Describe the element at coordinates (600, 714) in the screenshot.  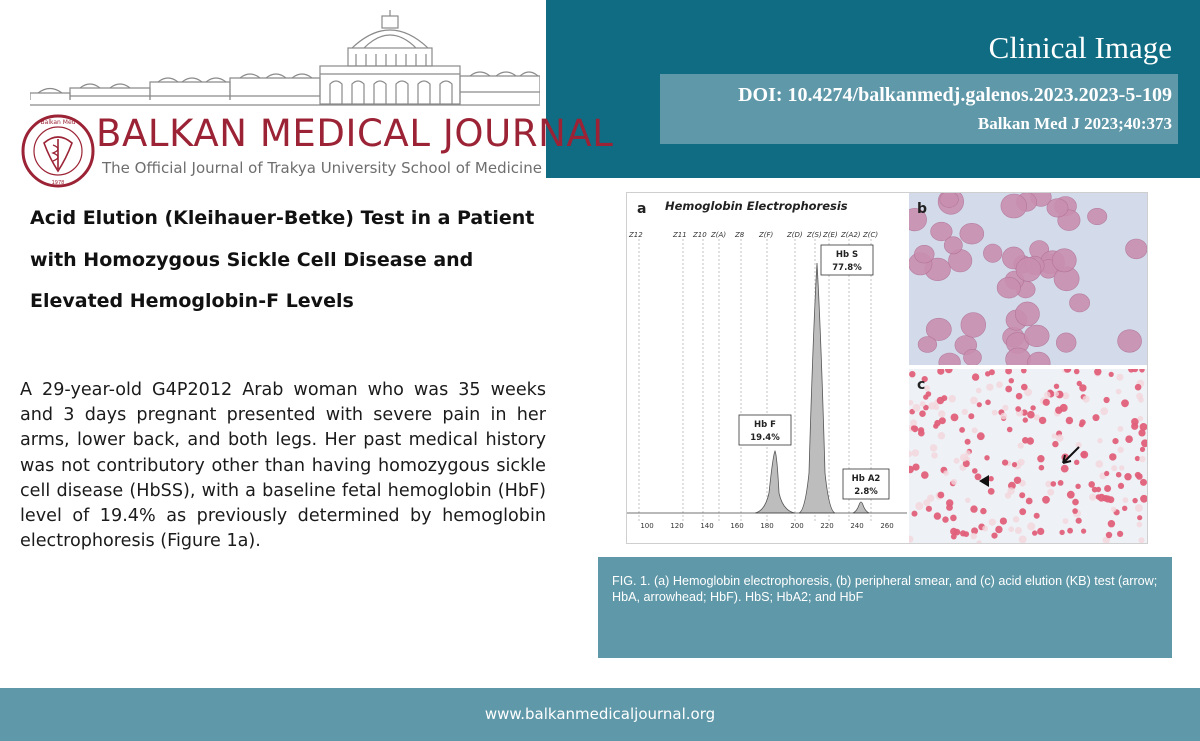
I see `footer-url-link: www.balkanmedicaljournal.org` at that location.